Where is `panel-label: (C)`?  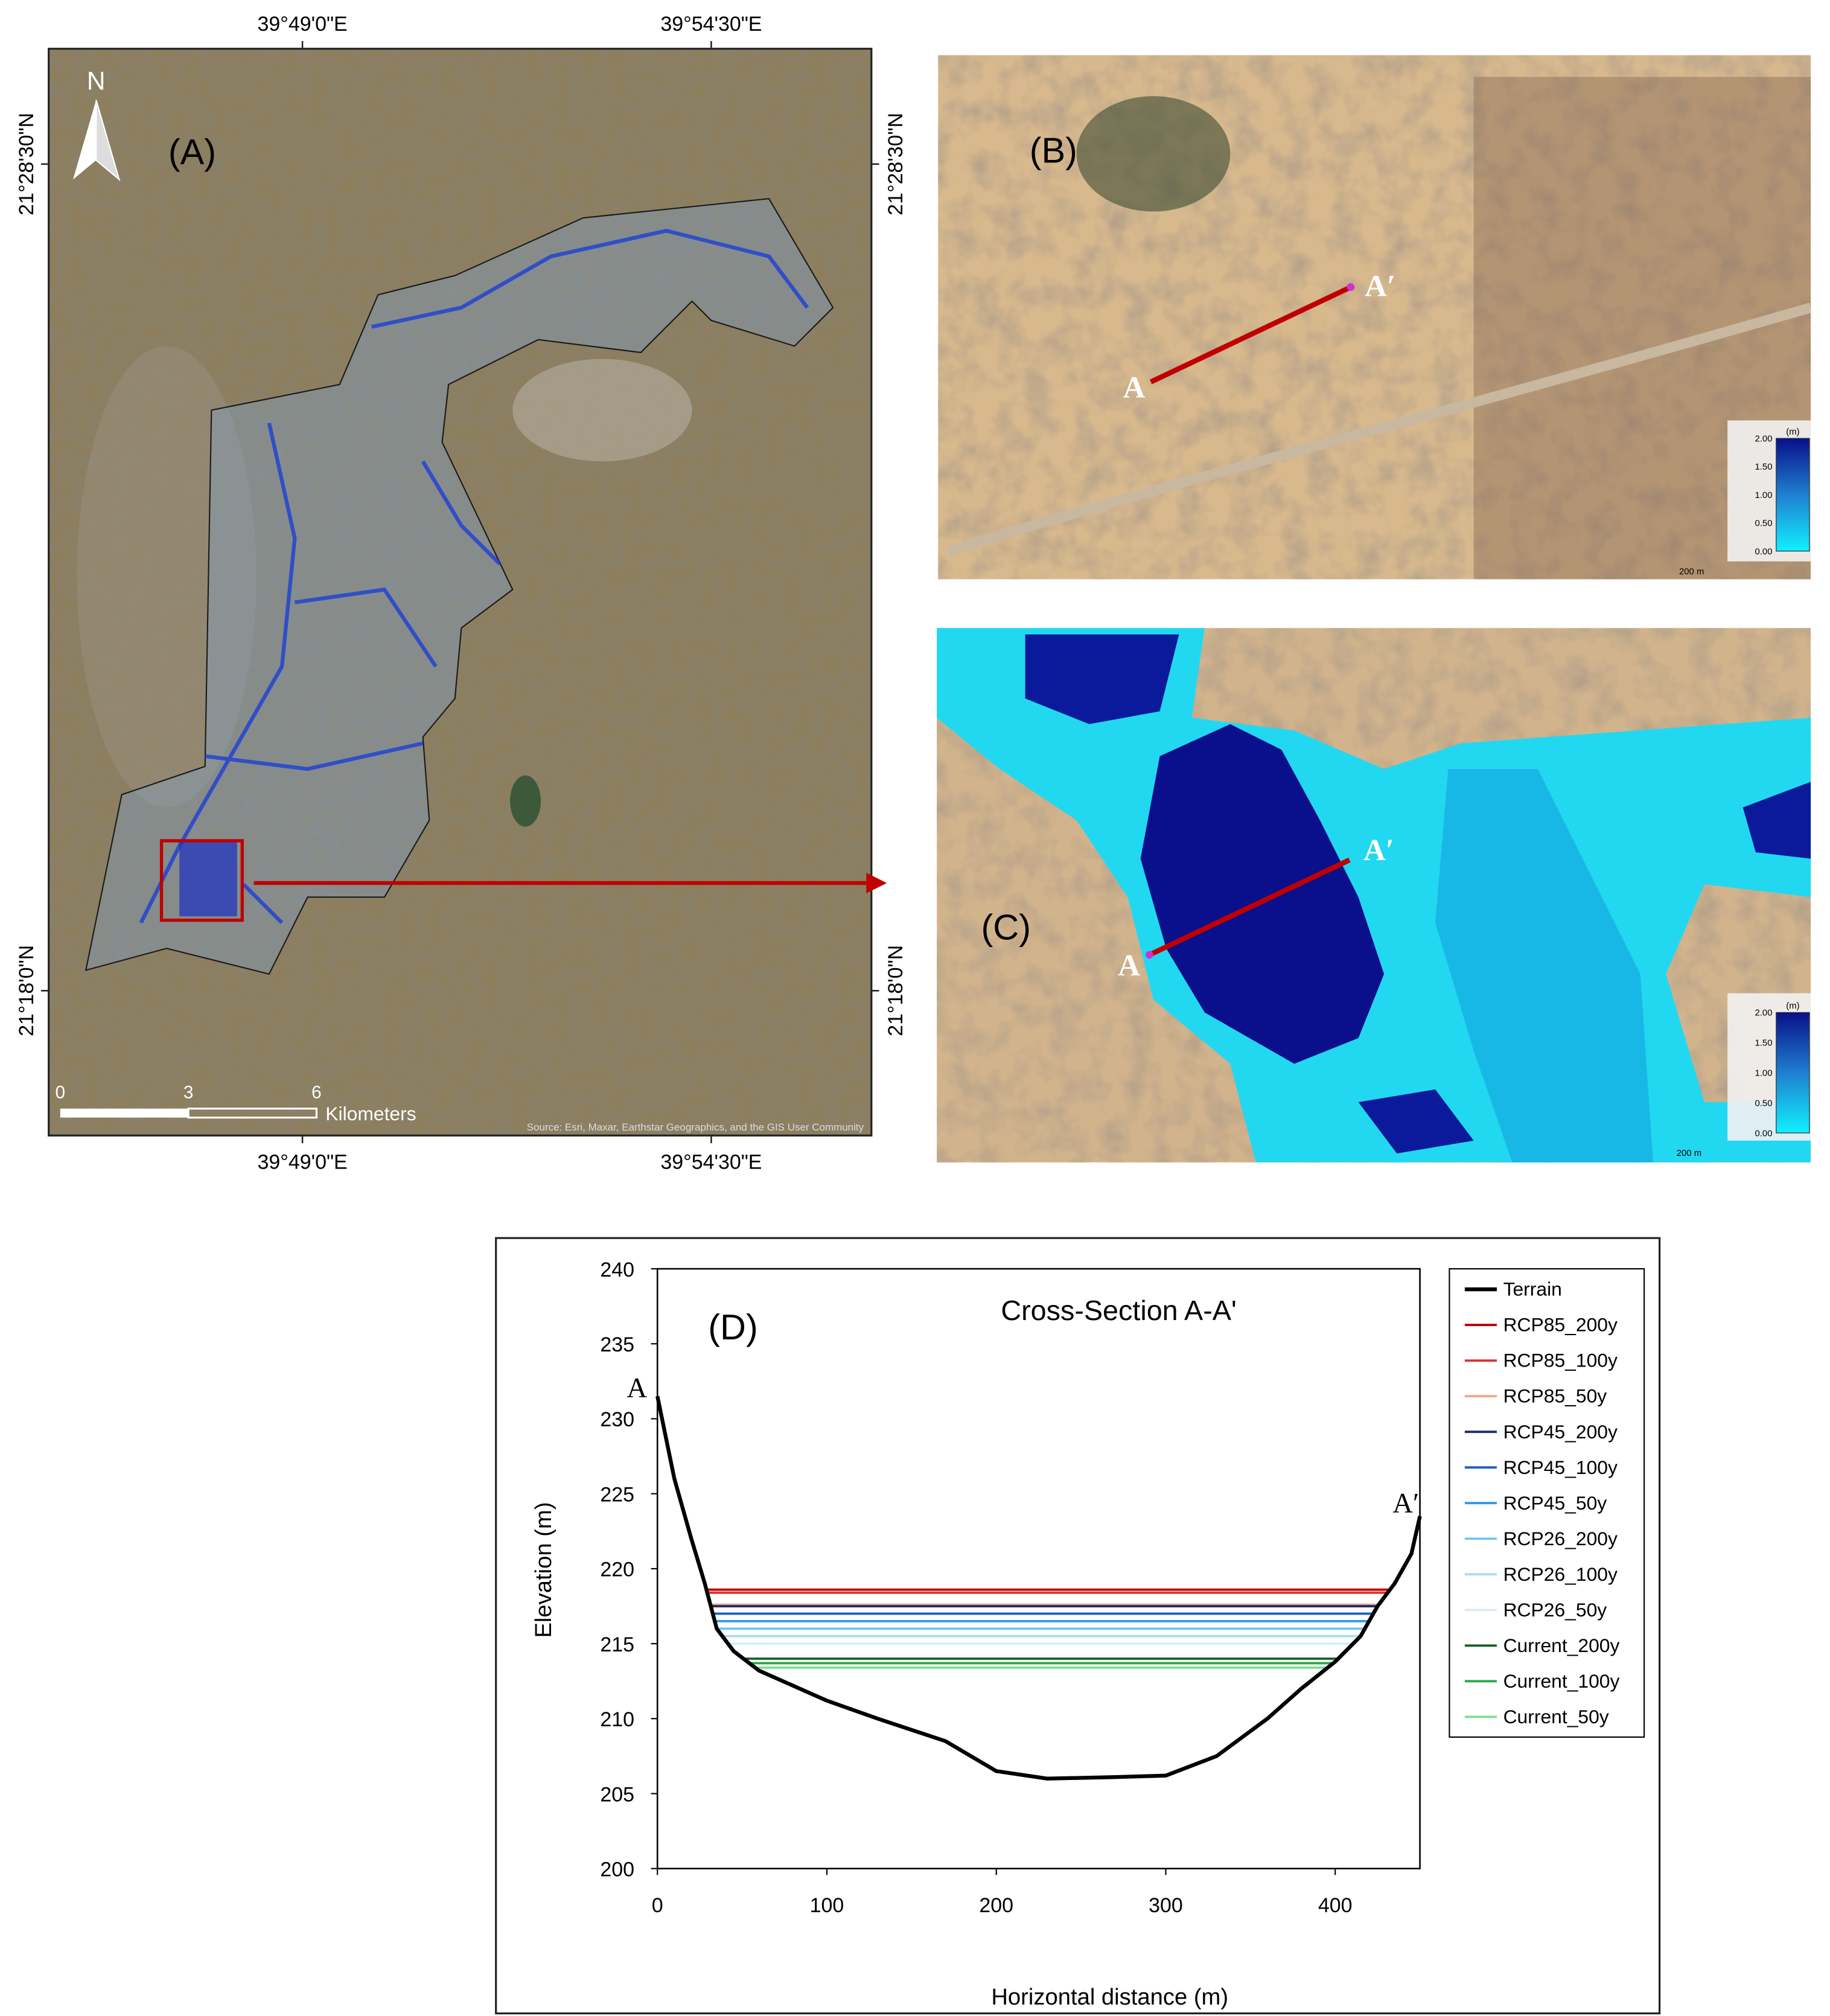
panel-label: (C) is located at coordinates (1006, 927).